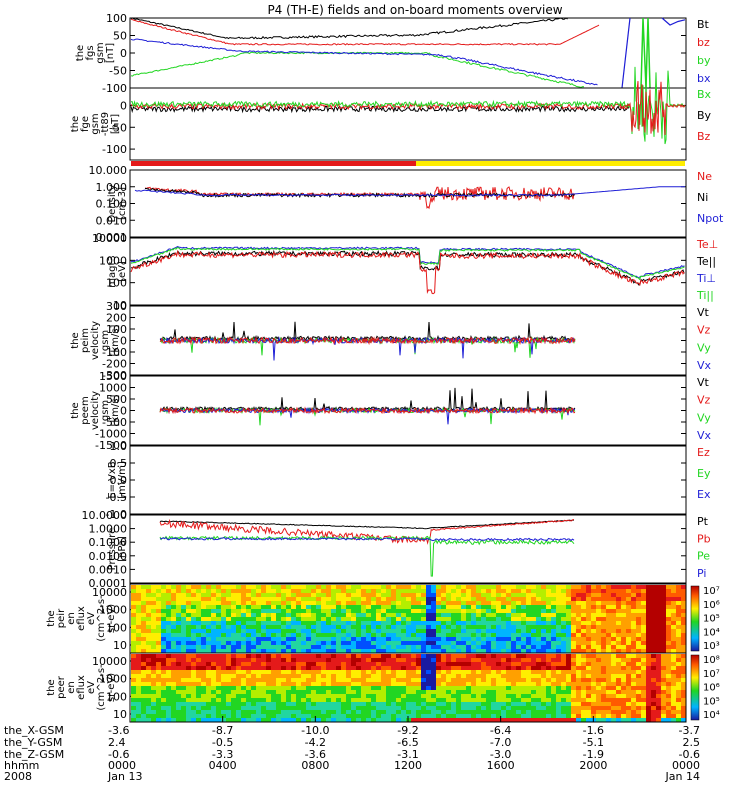 The width and height of the screenshot is (750, 800). Describe the element at coordinates (703, 521) in the screenshot. I see `legend-entry: Pt` at that location.